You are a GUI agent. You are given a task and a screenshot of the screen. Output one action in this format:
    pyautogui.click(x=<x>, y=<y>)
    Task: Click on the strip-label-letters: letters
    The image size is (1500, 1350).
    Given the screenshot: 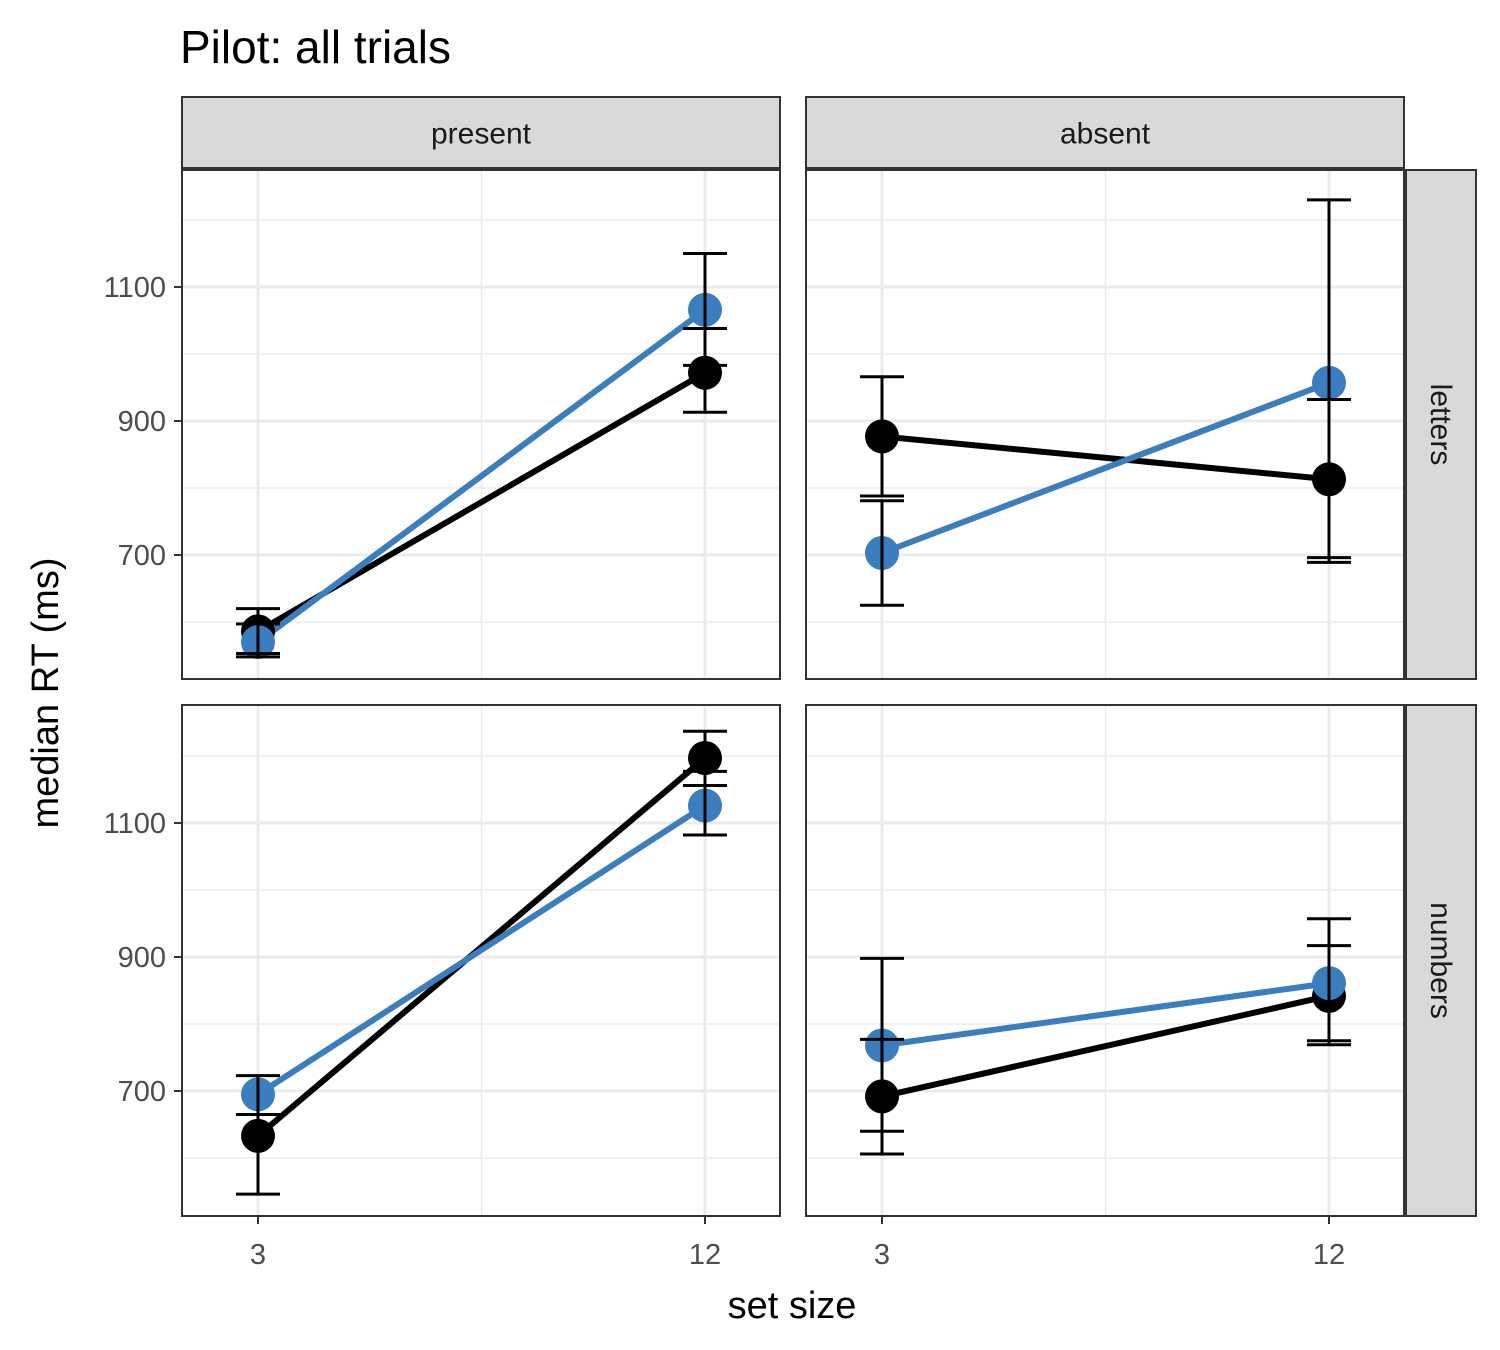 What is the action you would take?
    pyautogui.click(x=1440, y=425)
    